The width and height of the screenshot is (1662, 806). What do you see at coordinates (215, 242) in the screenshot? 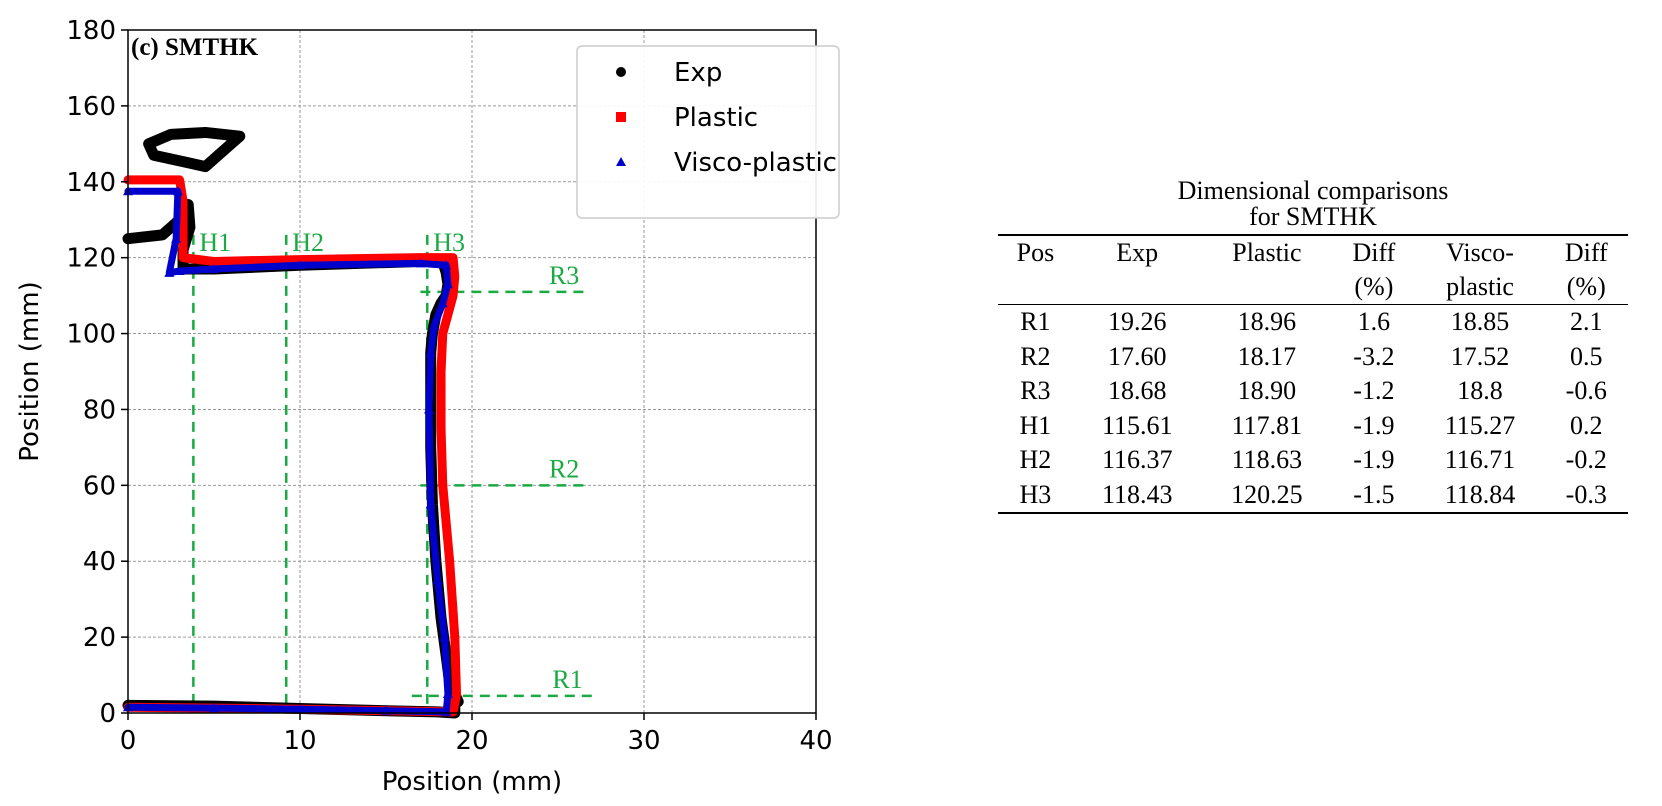
I see `guide-label-h1: H1` at bounding box center [215, 242].